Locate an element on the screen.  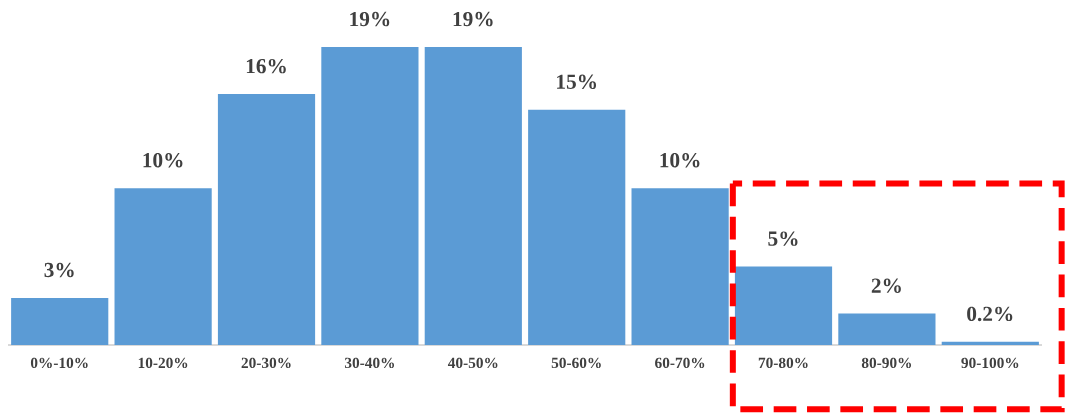
data-label: 5% is located at coordinates (783, 238).